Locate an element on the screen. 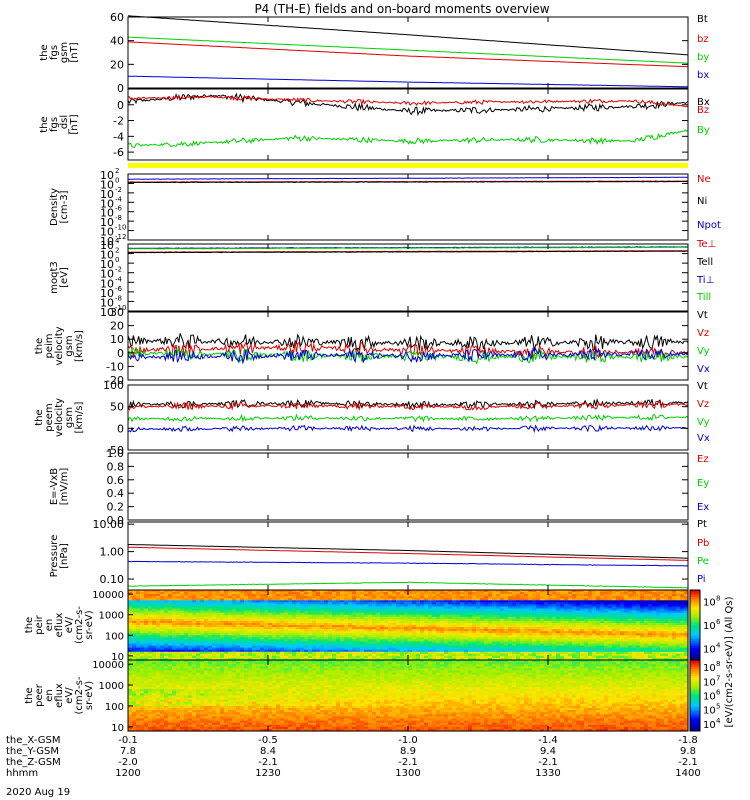 The width and height of the screenshot is (750, 800). y-tick-label: 0.0 is located at coordinates (116, 520).